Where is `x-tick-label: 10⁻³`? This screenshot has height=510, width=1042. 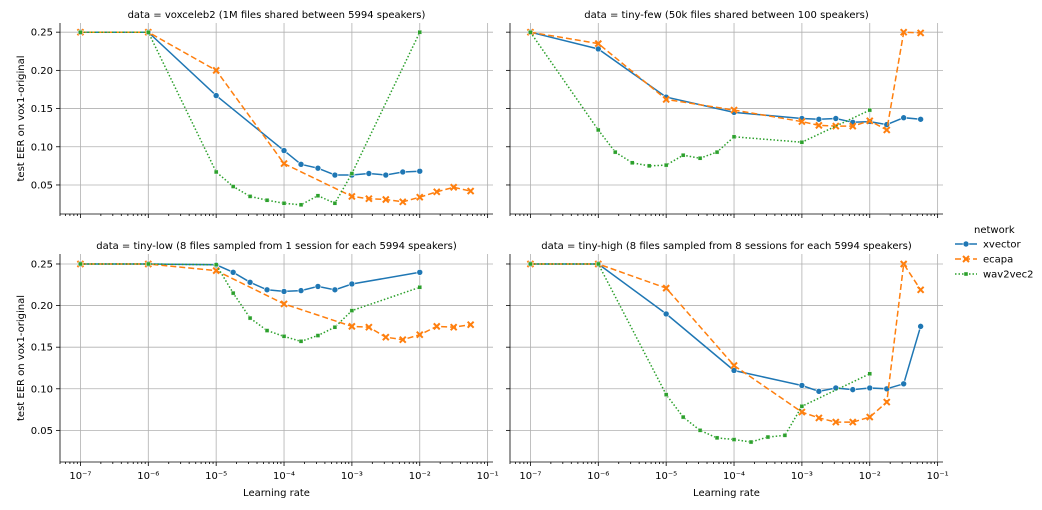
x-tick-label: 10⁻³ is located at coordinates (352, 476).